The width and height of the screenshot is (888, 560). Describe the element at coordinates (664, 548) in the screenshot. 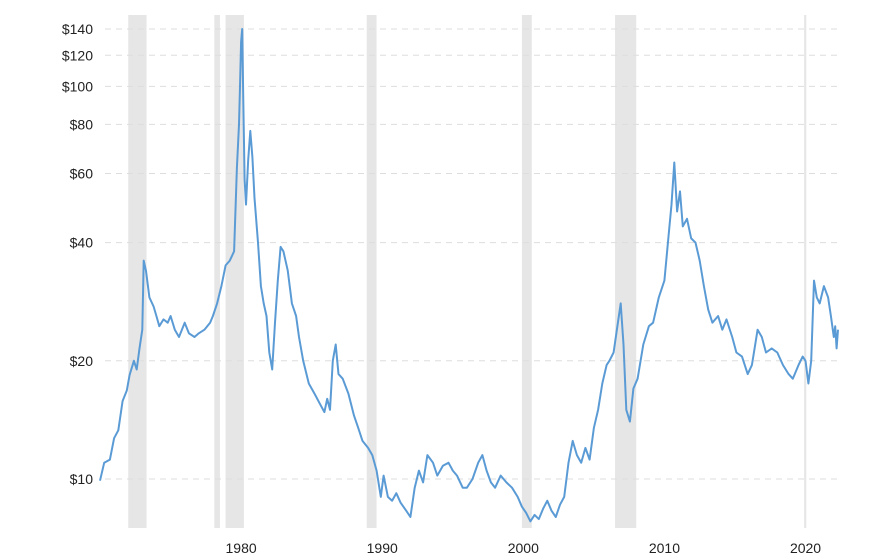

I see `x-tick-label: 2010` at that location.